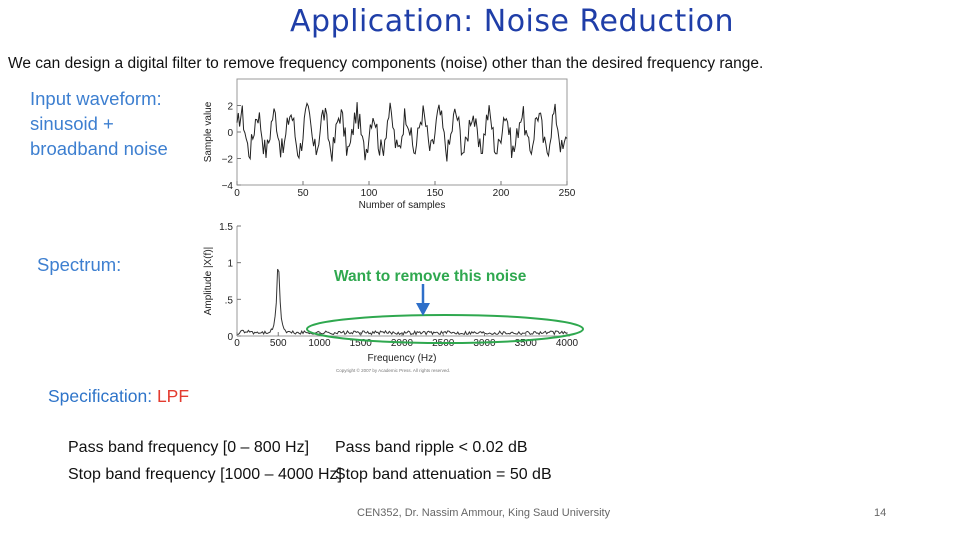  What do you see at coordinates (880, 513) in the screenshot?
I see `page-number: 14` at bounding box center [880, 513].